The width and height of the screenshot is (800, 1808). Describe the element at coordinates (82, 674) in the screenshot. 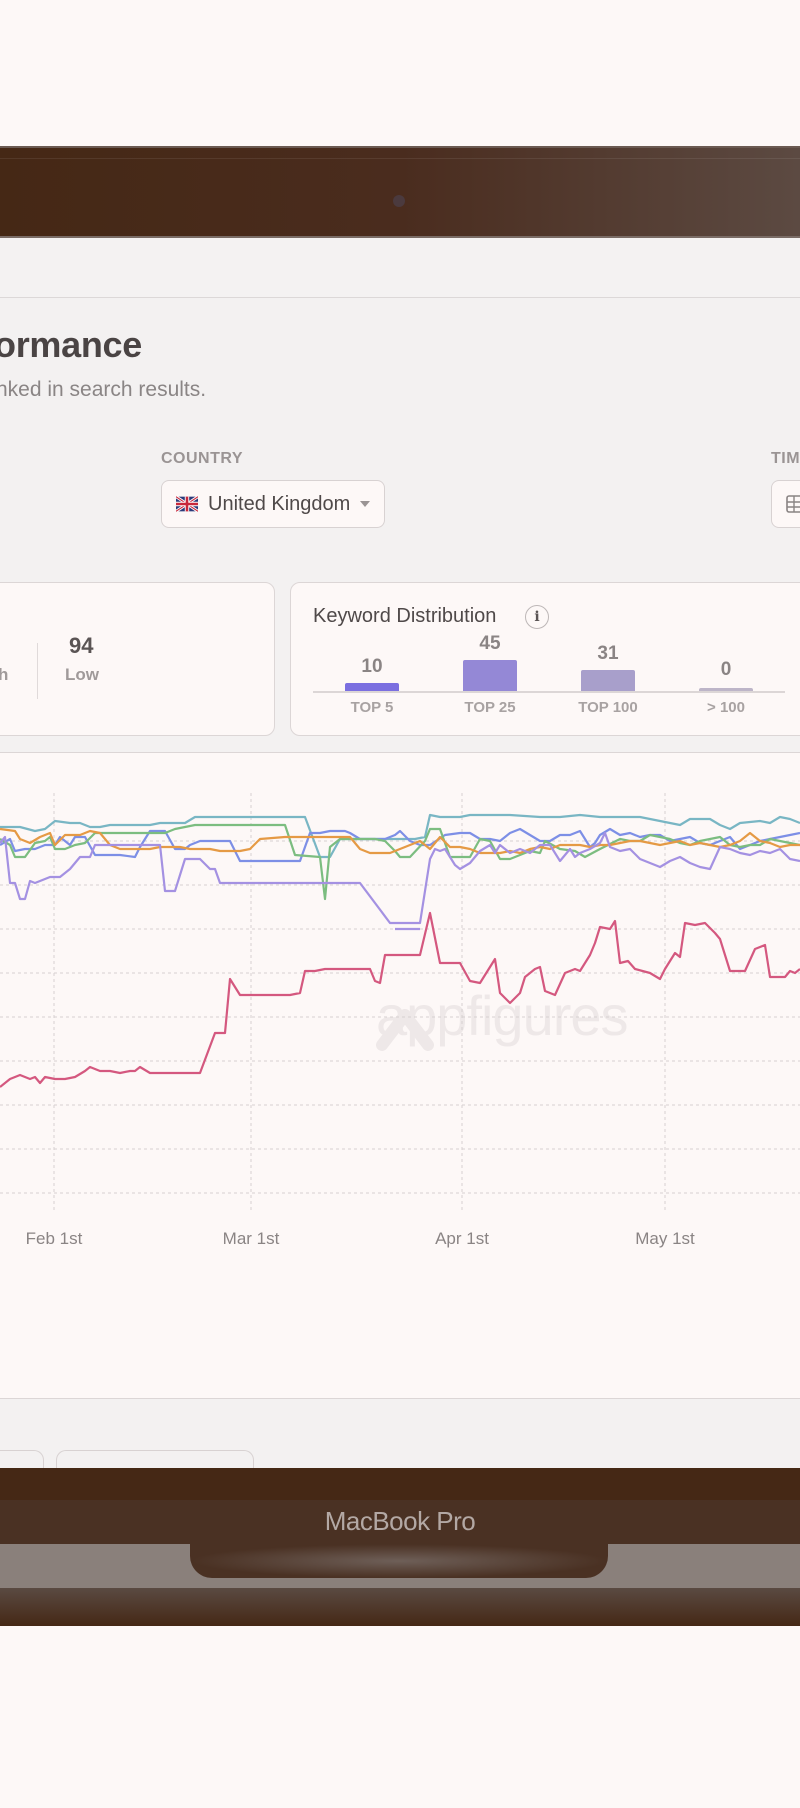

I see `stat-low-label: Low` at that location.